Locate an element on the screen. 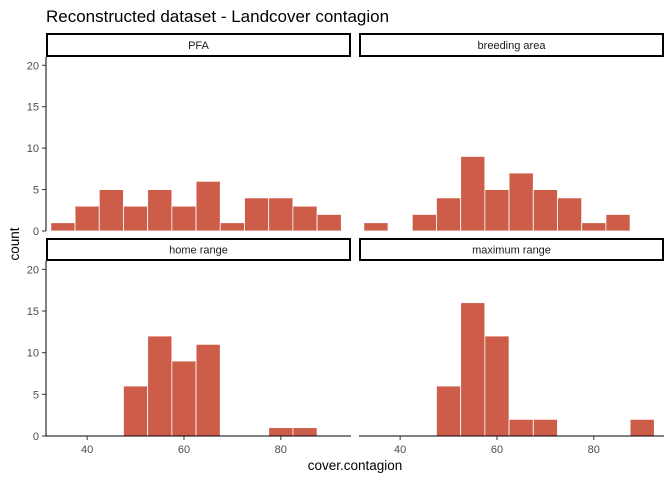 The width and height of the screenshot is (672, 480). x-axis-title: cover.contagion is located at coordinates (355, 465).